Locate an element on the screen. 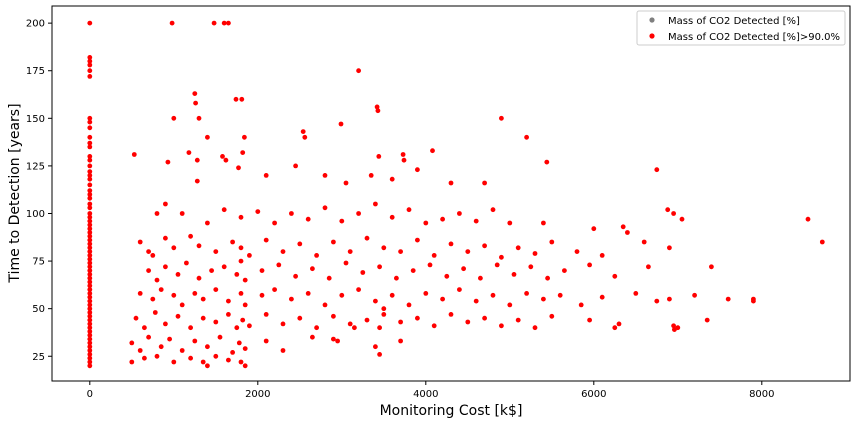 The height and width of the screenshot is (428, 856). x-axis-label: Monitoring Cost [k$] is located at coordinates (451, 411).